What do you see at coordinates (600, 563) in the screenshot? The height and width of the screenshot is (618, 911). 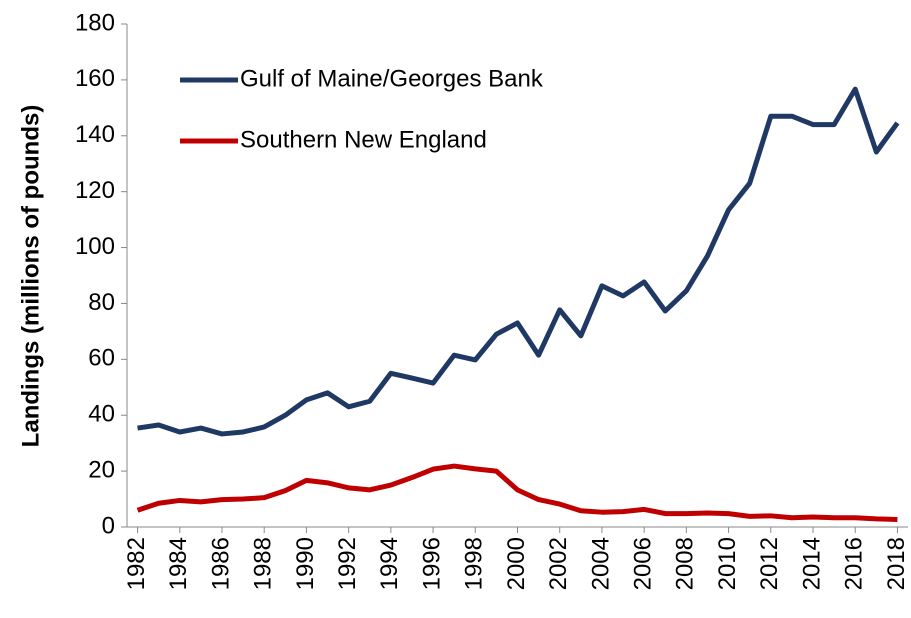 I see `x-tick-label: 2004` at bounding box center [600, 563].